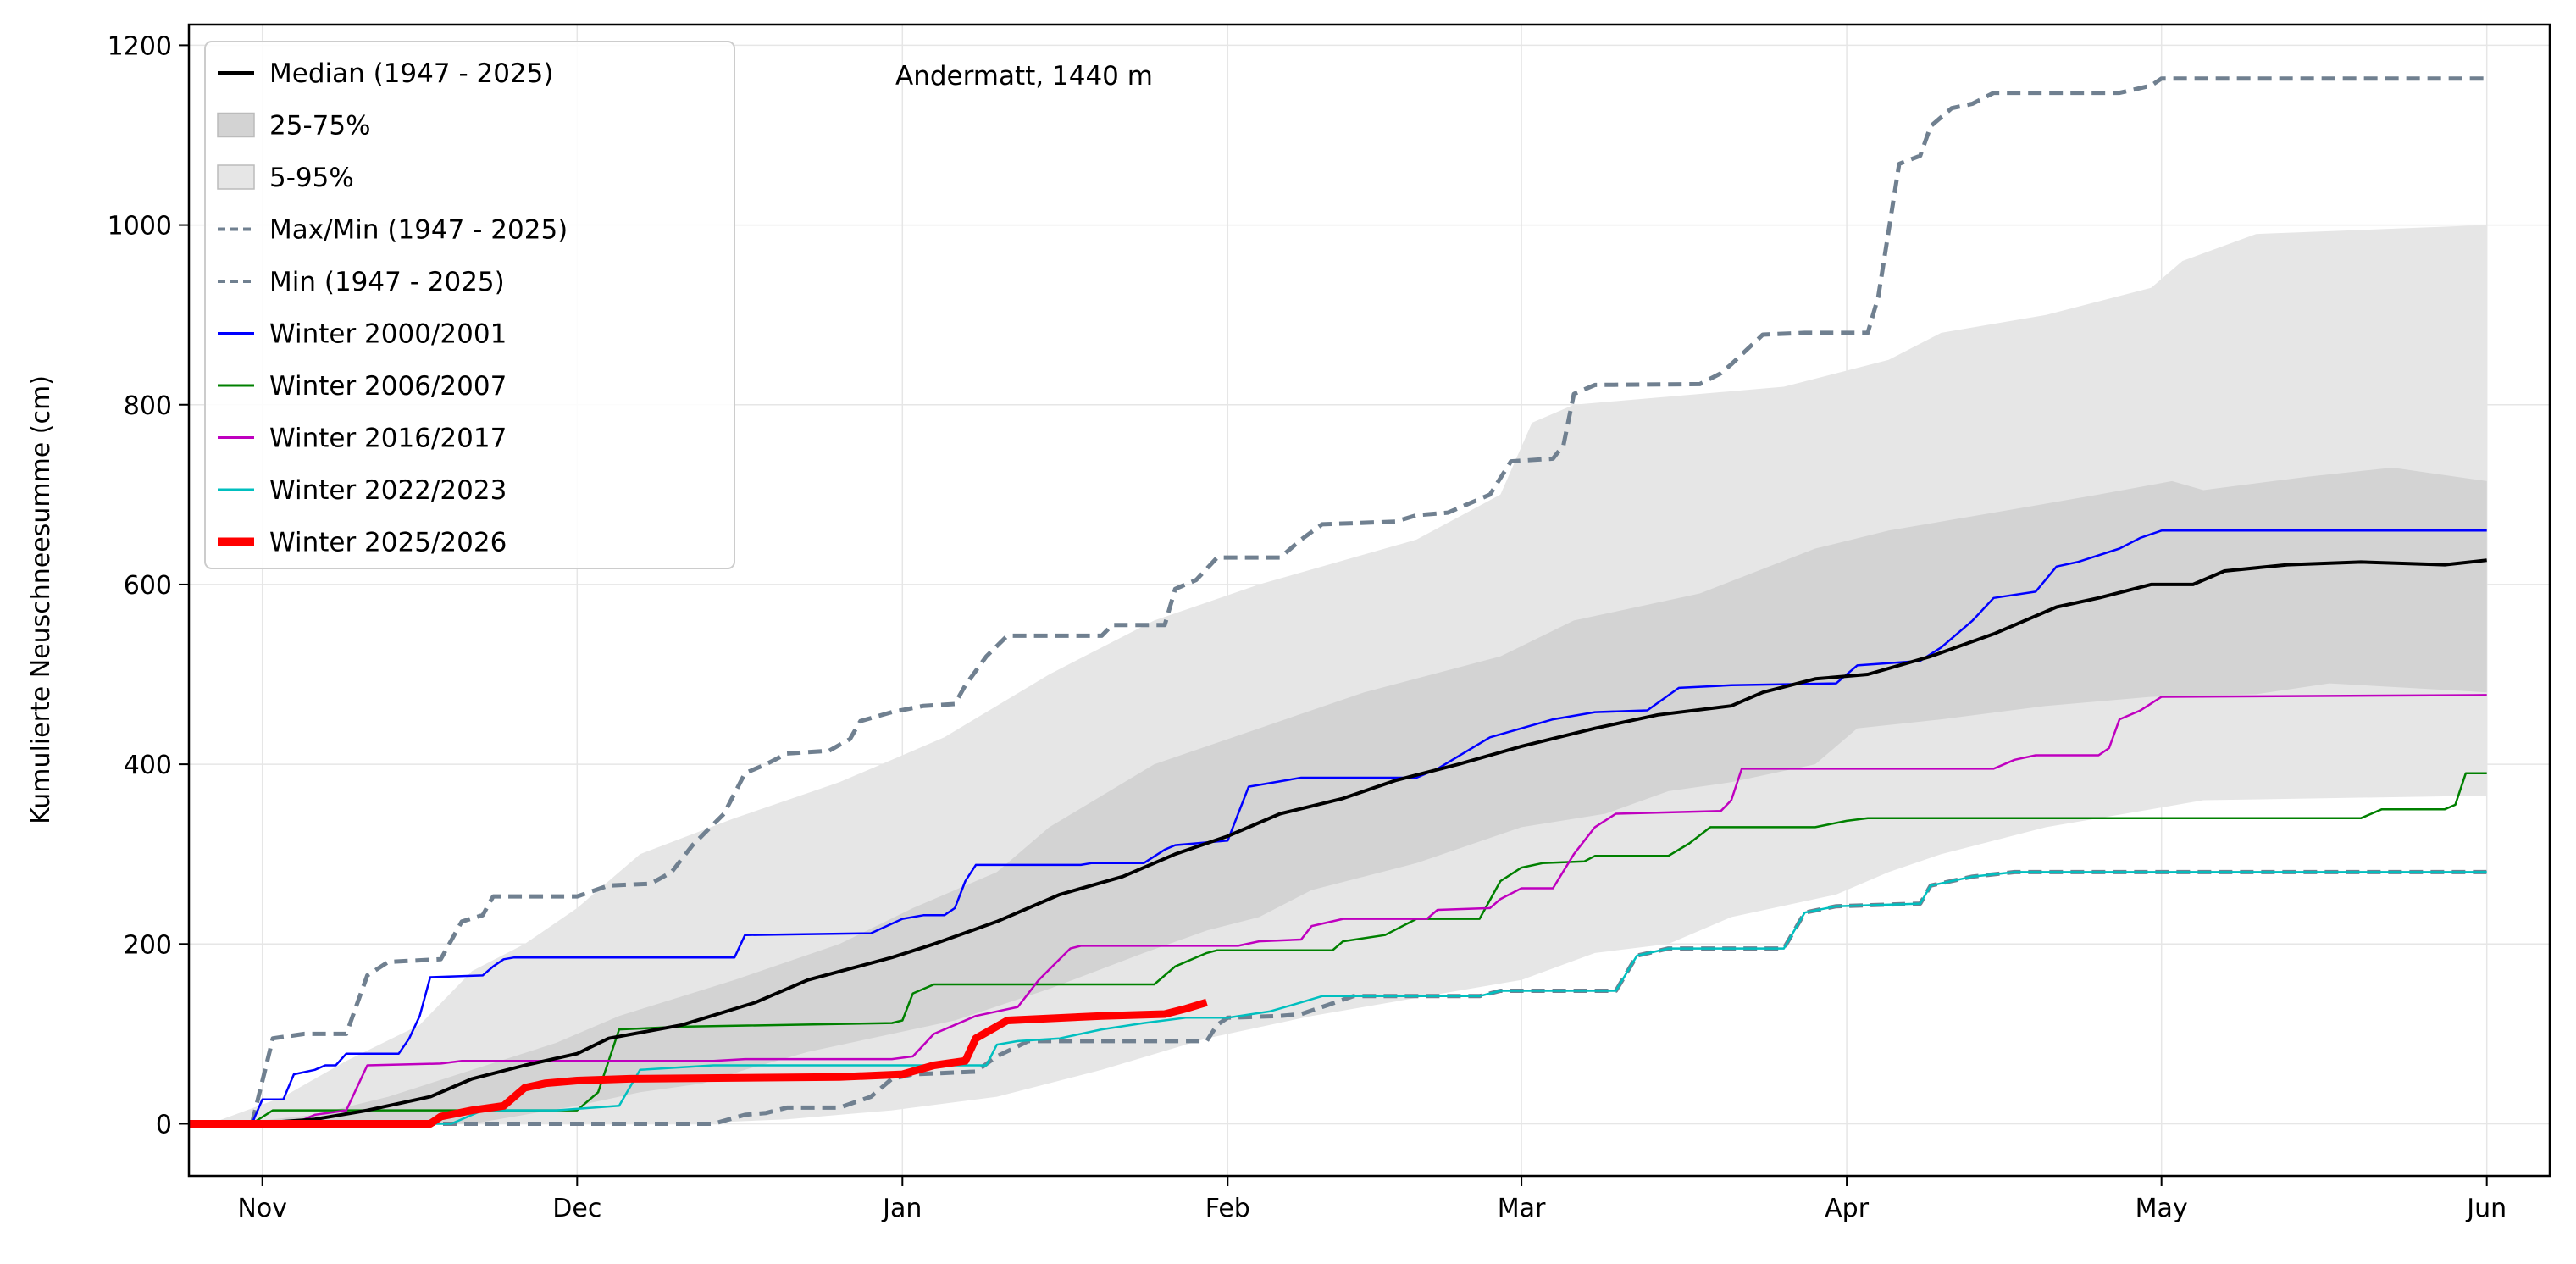 The height and width of the screenshot is (1264, 2576). I want to click on x-tick-label: Nov, so click(262, 1208).